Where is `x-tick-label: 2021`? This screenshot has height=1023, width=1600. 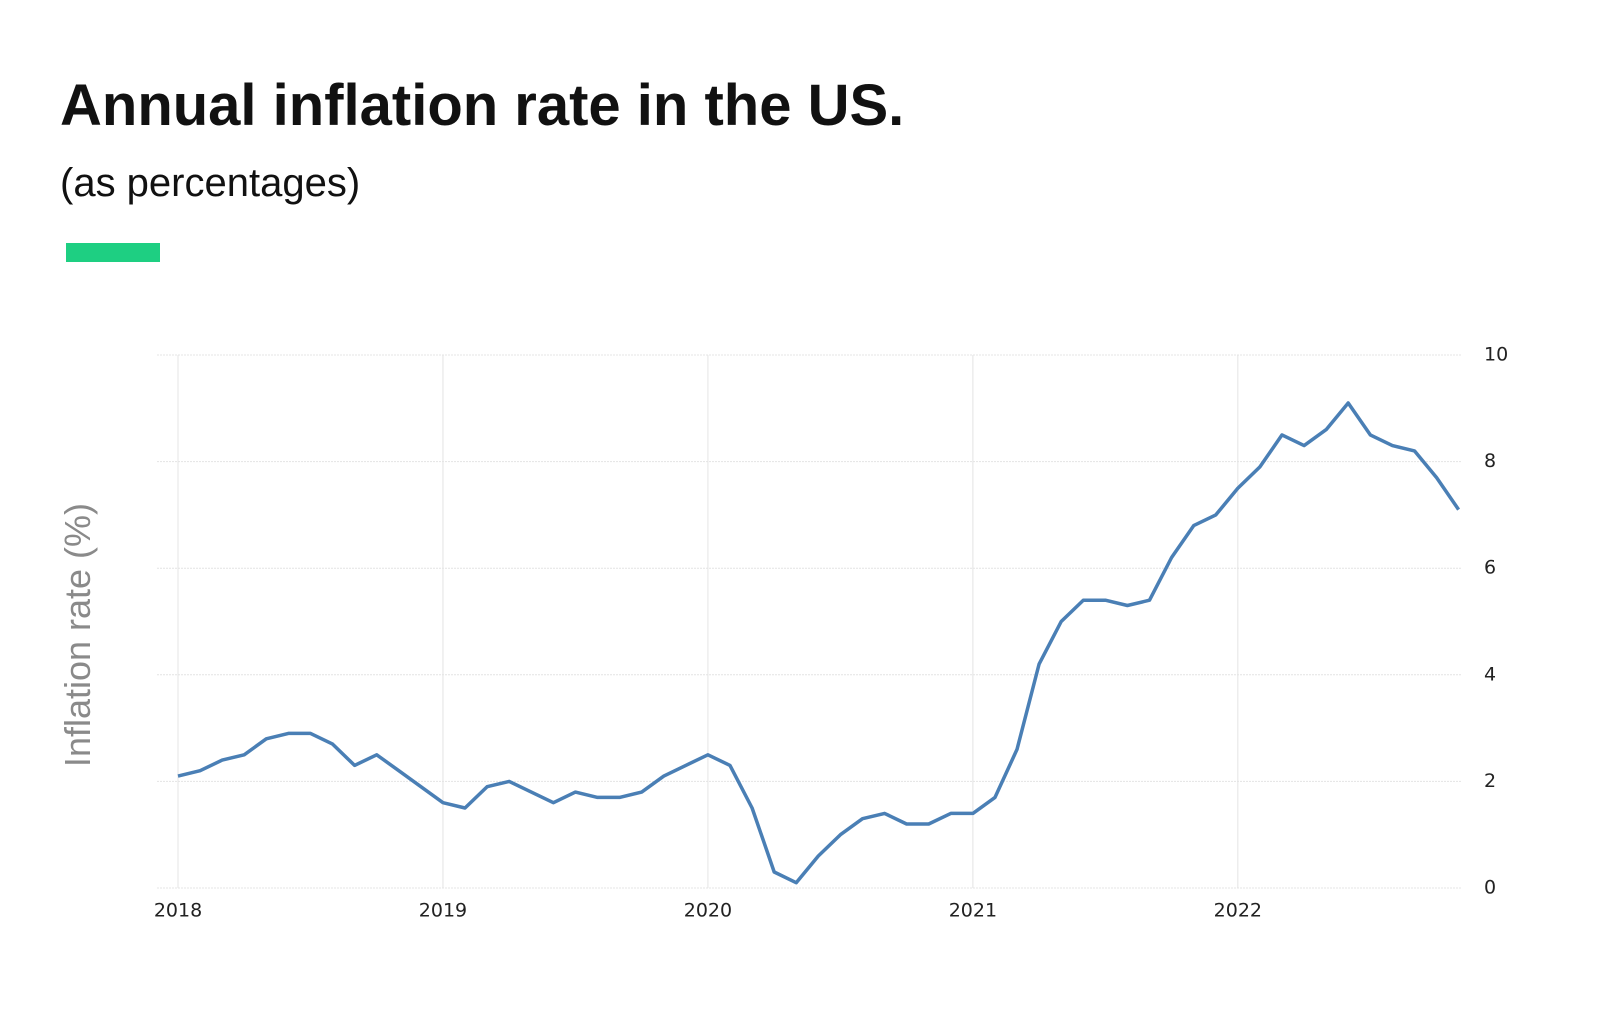
x-tick-label: 2021 is located at coordinates (973, 911).